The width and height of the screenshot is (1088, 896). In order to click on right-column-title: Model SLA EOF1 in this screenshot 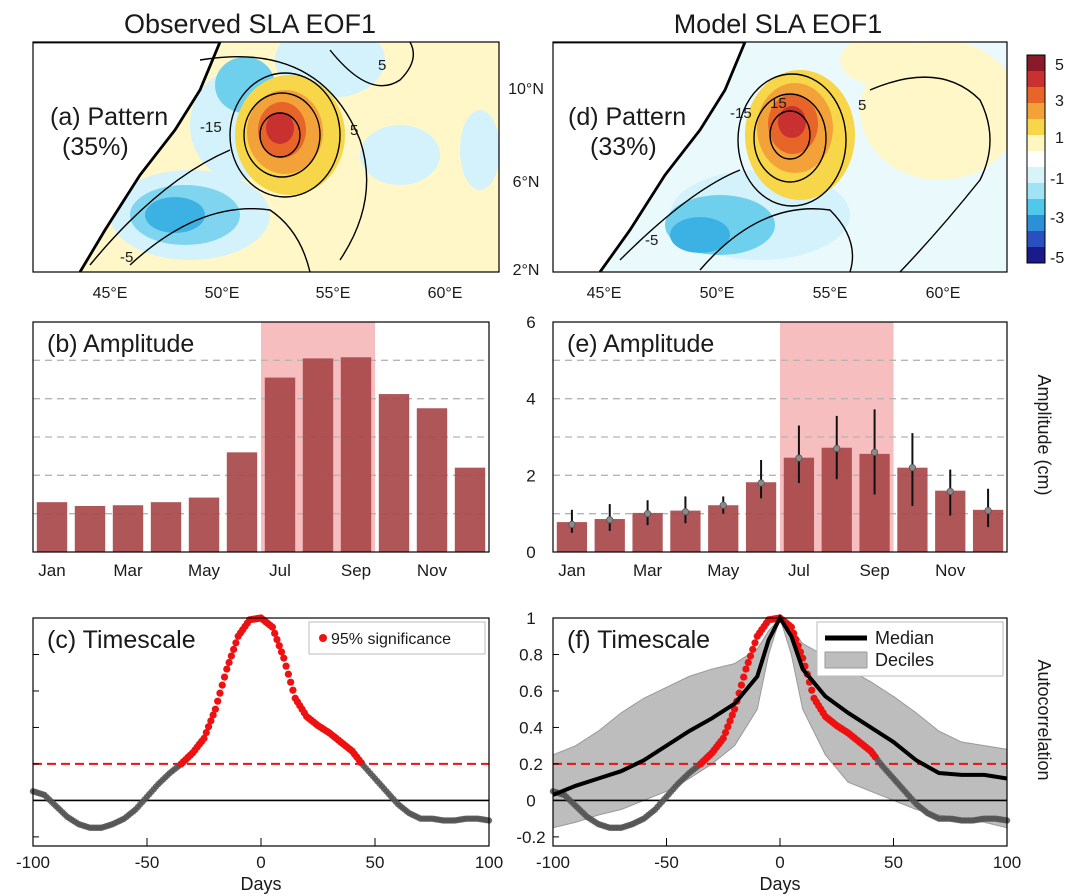, I will do `click(778, 24)`.